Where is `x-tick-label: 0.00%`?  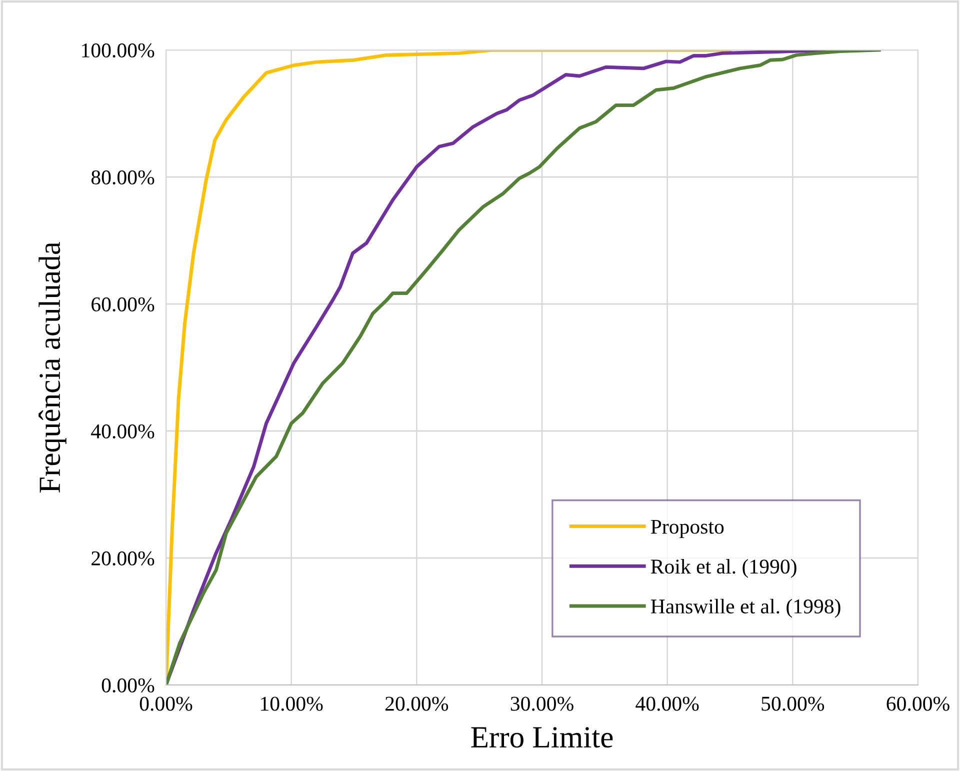
x-tick-label: 0.00% is located at coordinates (166, 703).